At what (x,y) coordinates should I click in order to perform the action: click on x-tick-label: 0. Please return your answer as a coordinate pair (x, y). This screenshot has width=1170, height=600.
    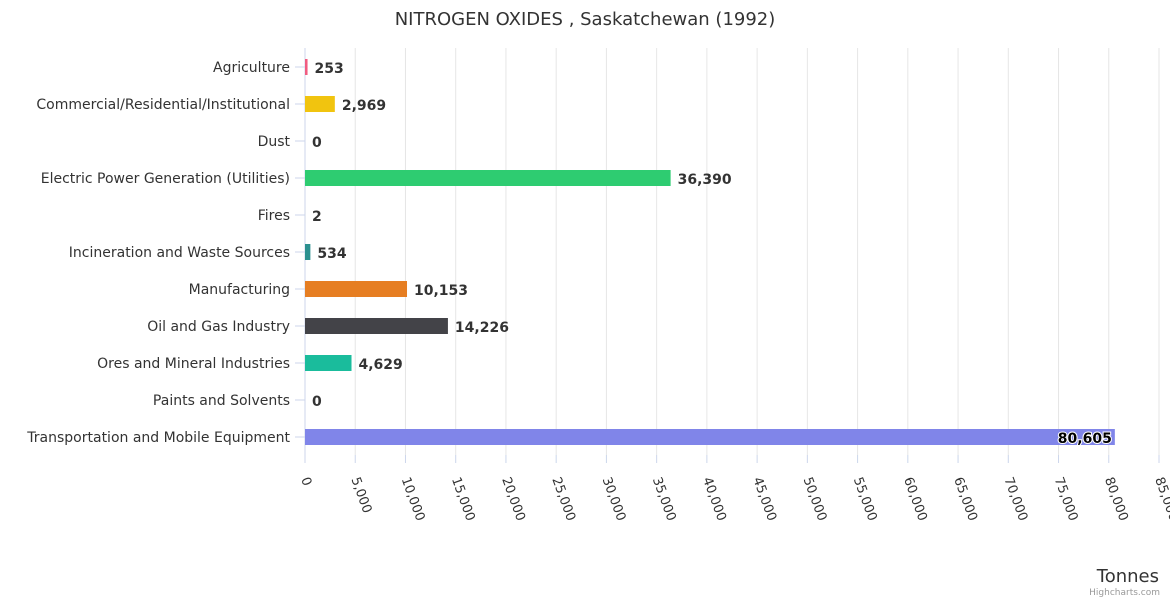
    Looking at the image, I should click on (305, 481).